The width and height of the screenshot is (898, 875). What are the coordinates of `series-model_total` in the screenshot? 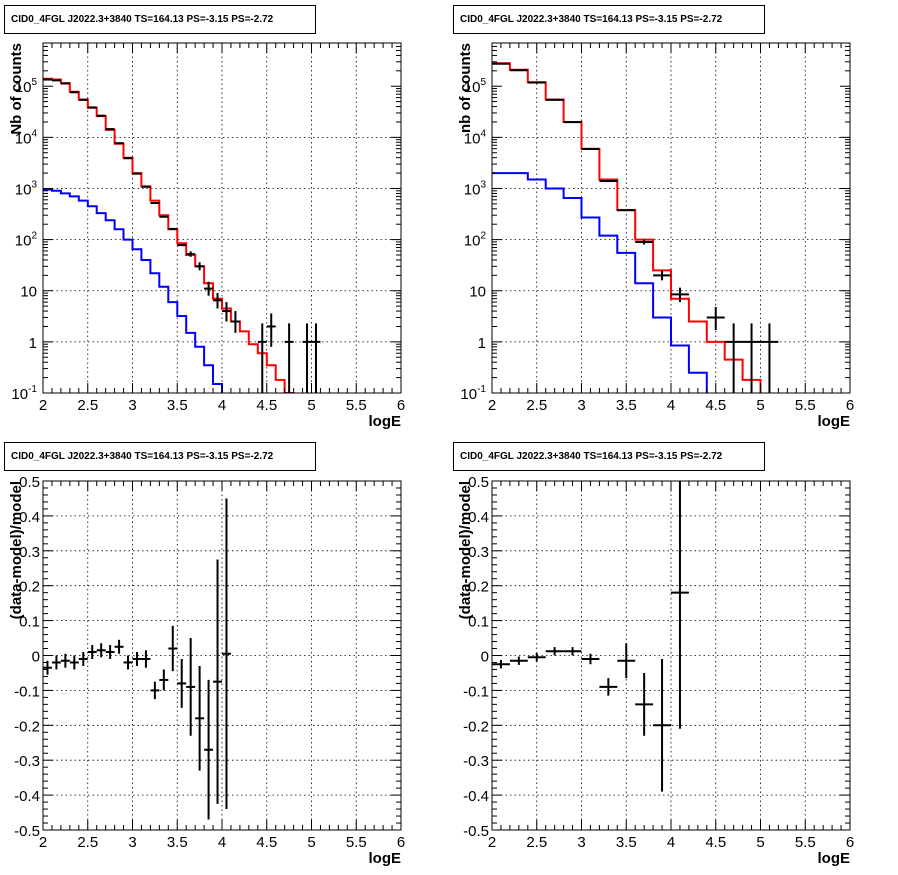 It's located at (627, 227).